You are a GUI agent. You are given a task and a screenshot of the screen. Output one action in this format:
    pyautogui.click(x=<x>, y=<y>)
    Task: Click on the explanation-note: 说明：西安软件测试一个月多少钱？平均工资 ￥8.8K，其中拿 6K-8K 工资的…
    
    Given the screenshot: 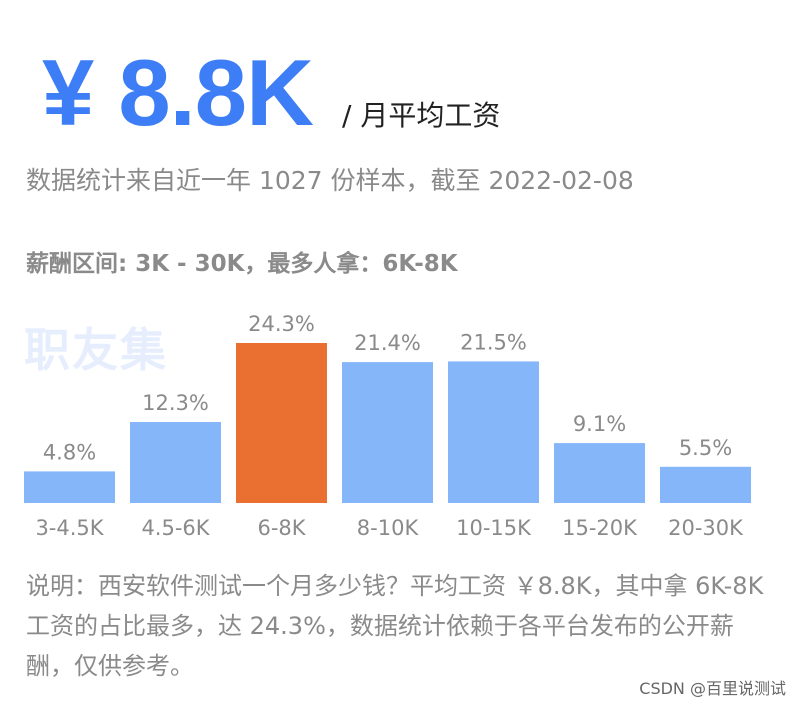 What is the action you would take?
    pyautogui.click(x=395, y=626)
    